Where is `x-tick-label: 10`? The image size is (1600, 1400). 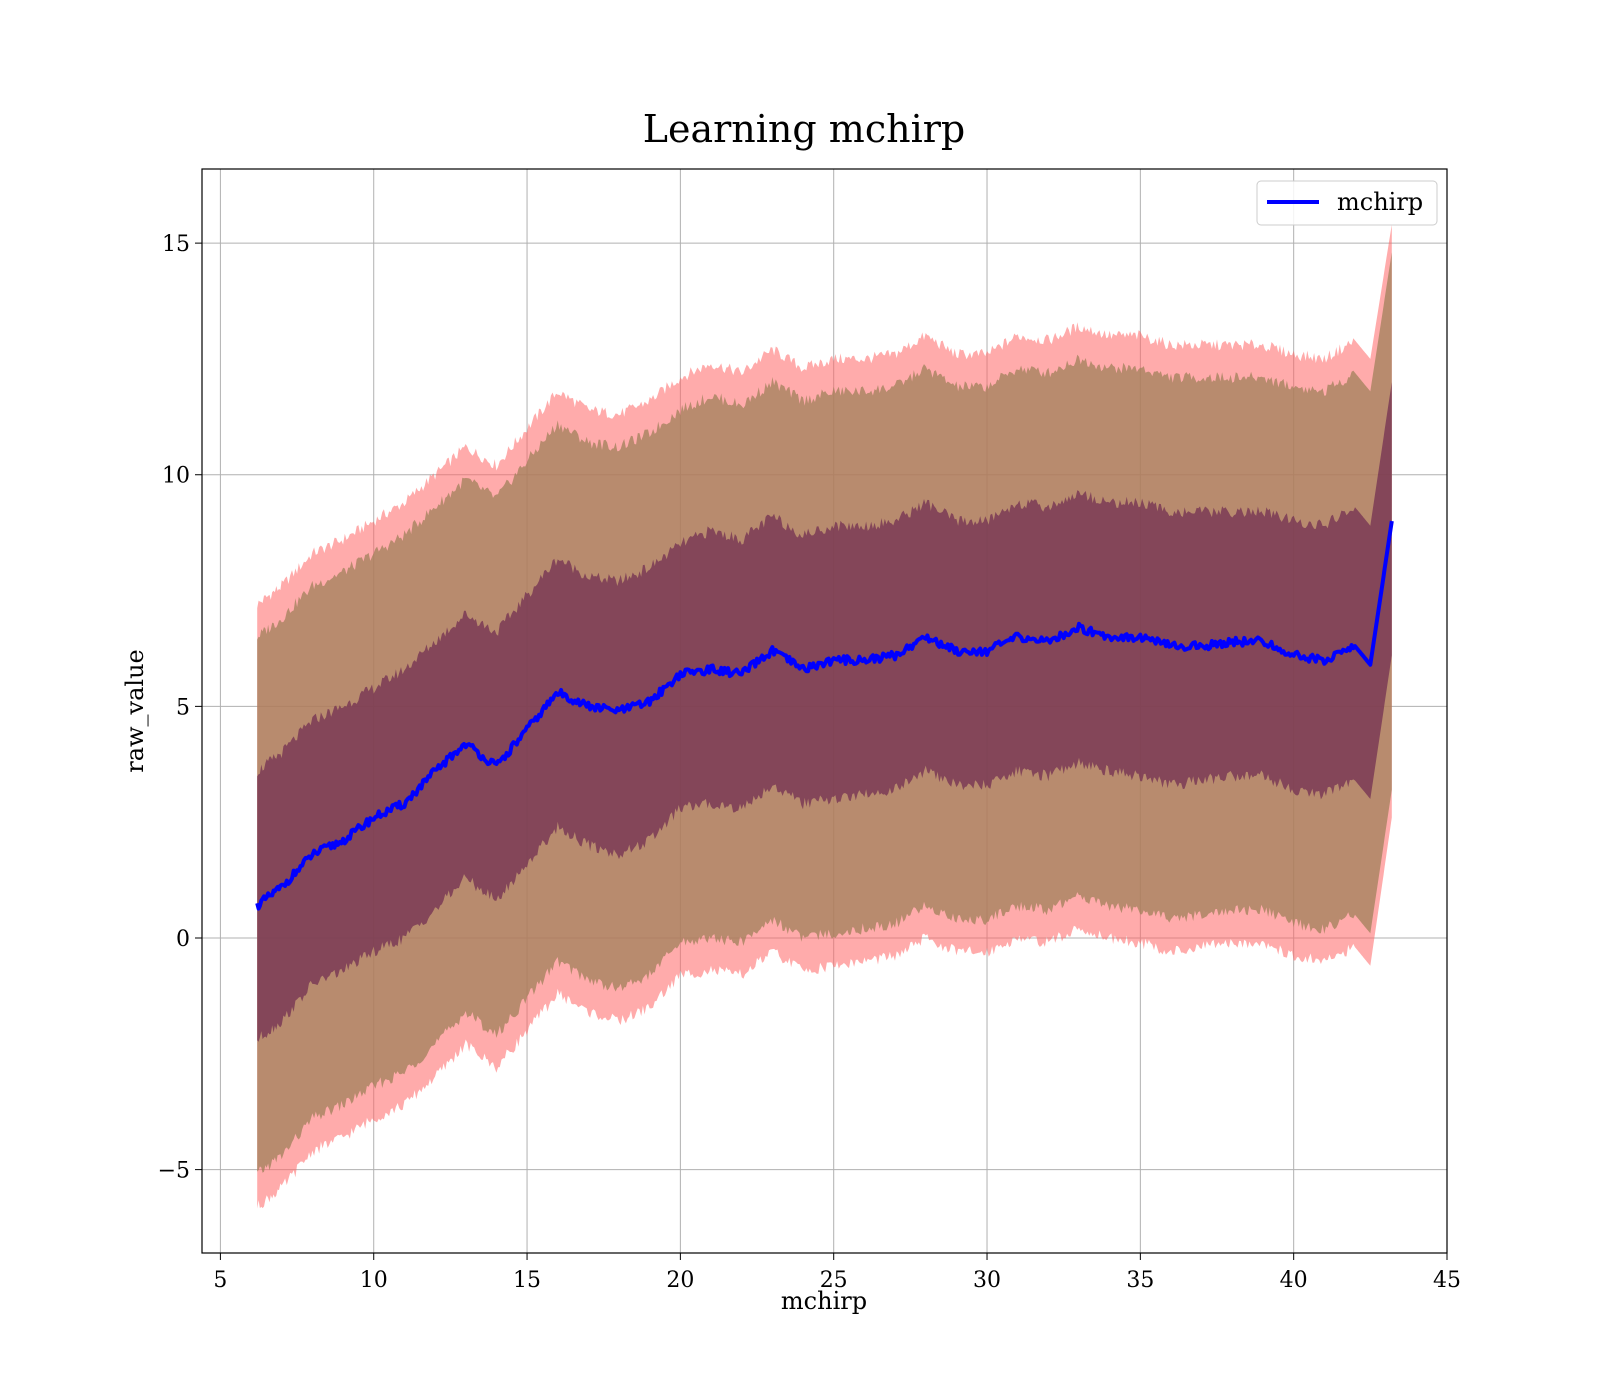
x-tick-label: 10 is located at coordinates (374, 1280).